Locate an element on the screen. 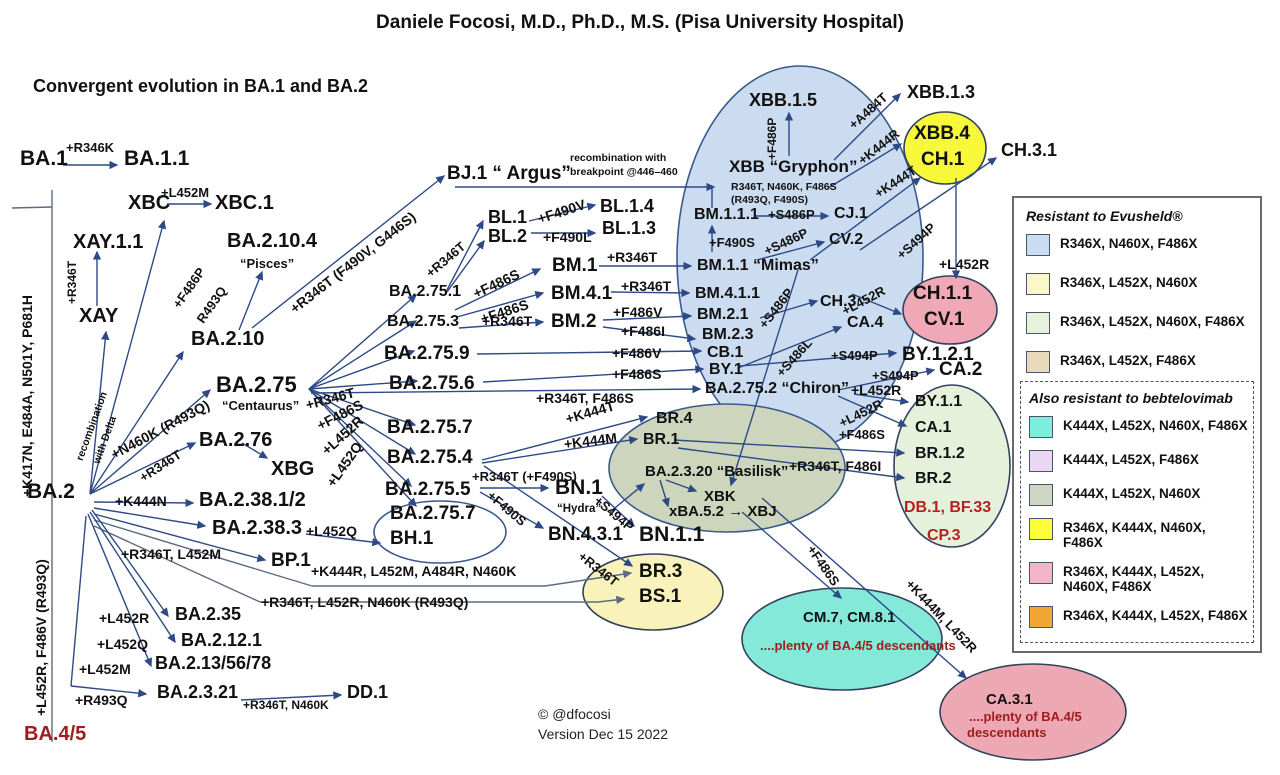  by11-group-ellipse is located at coordinates (952, 466).